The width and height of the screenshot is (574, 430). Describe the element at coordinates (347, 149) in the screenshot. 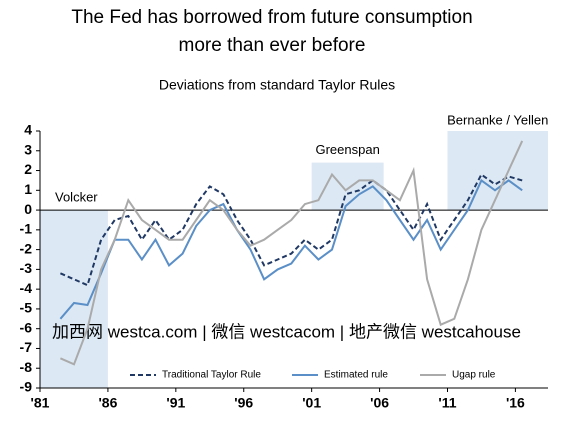

I see `region-label: Greenspan` at that location.